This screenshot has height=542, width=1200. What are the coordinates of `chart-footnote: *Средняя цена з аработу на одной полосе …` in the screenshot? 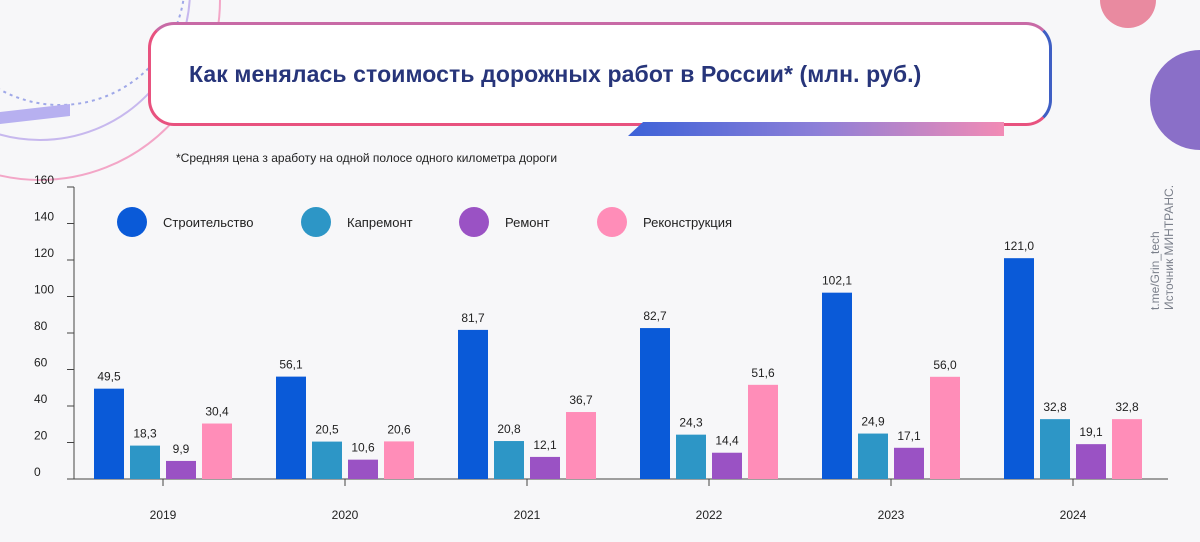 It's located at (367, 158).